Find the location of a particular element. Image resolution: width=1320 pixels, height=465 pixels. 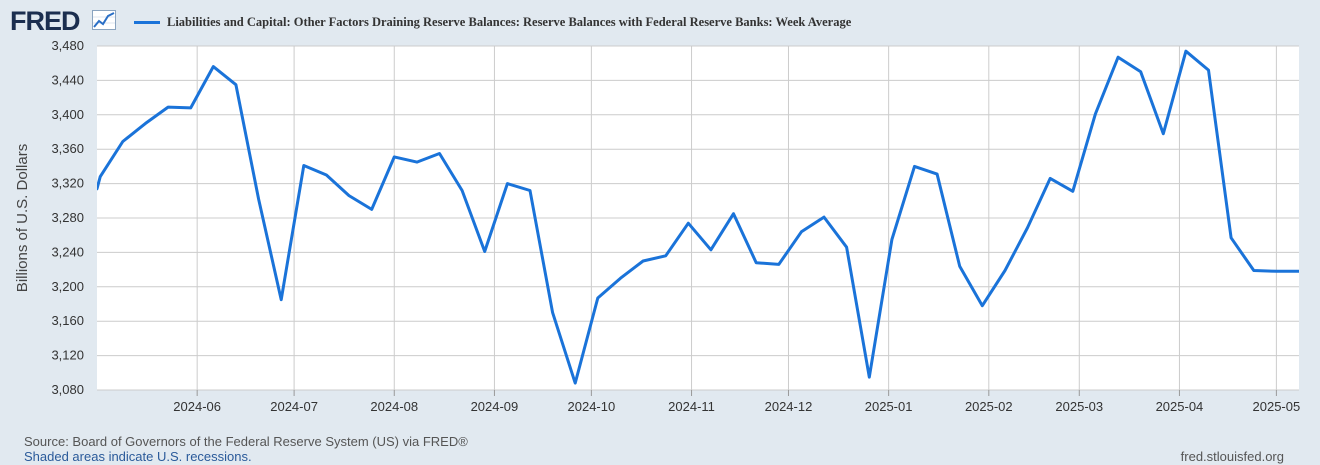

x-tick-label: 2024-09 is located at coordinates (495, 406).